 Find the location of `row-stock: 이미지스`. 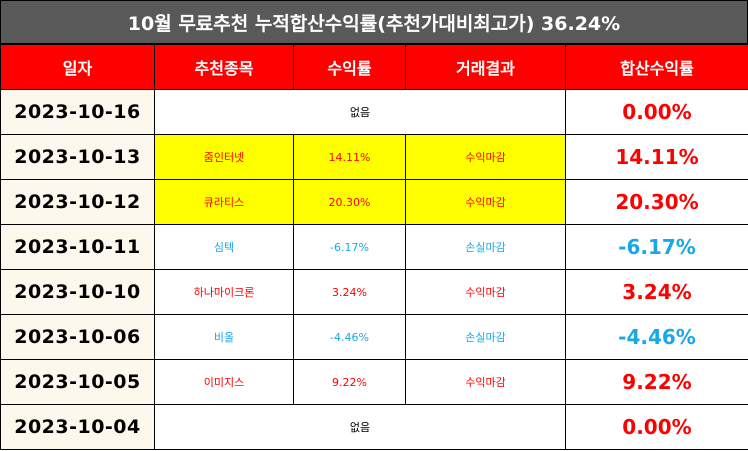

row-stock: 이미지스 is located at coordinates (224, 382).